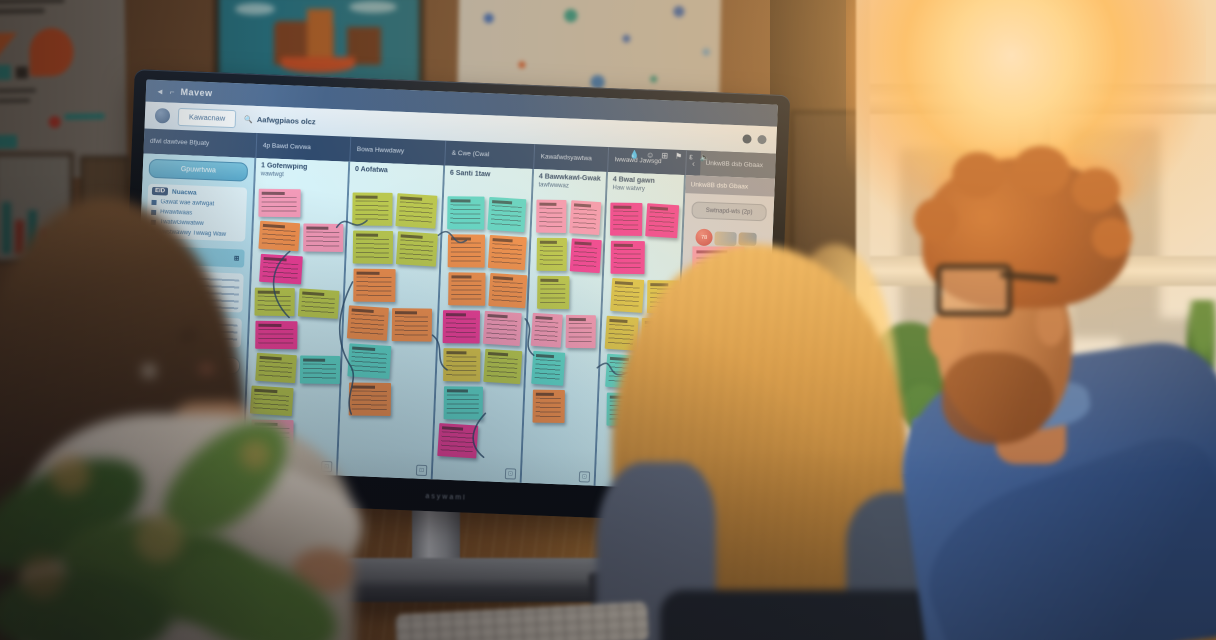 This screenshot has width=1216, height=640. I want to click on back-icon: ◄, so click(160, 91).